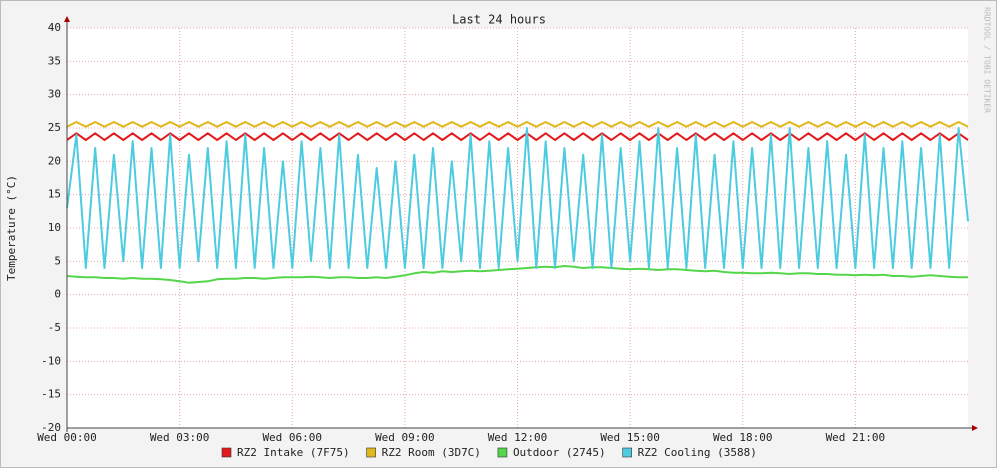 The height and width of the screenshot is (468, 997). Describe the element at coordinates (57, 260) in the screenshot. I see `y-tick-label: 5` at that location.